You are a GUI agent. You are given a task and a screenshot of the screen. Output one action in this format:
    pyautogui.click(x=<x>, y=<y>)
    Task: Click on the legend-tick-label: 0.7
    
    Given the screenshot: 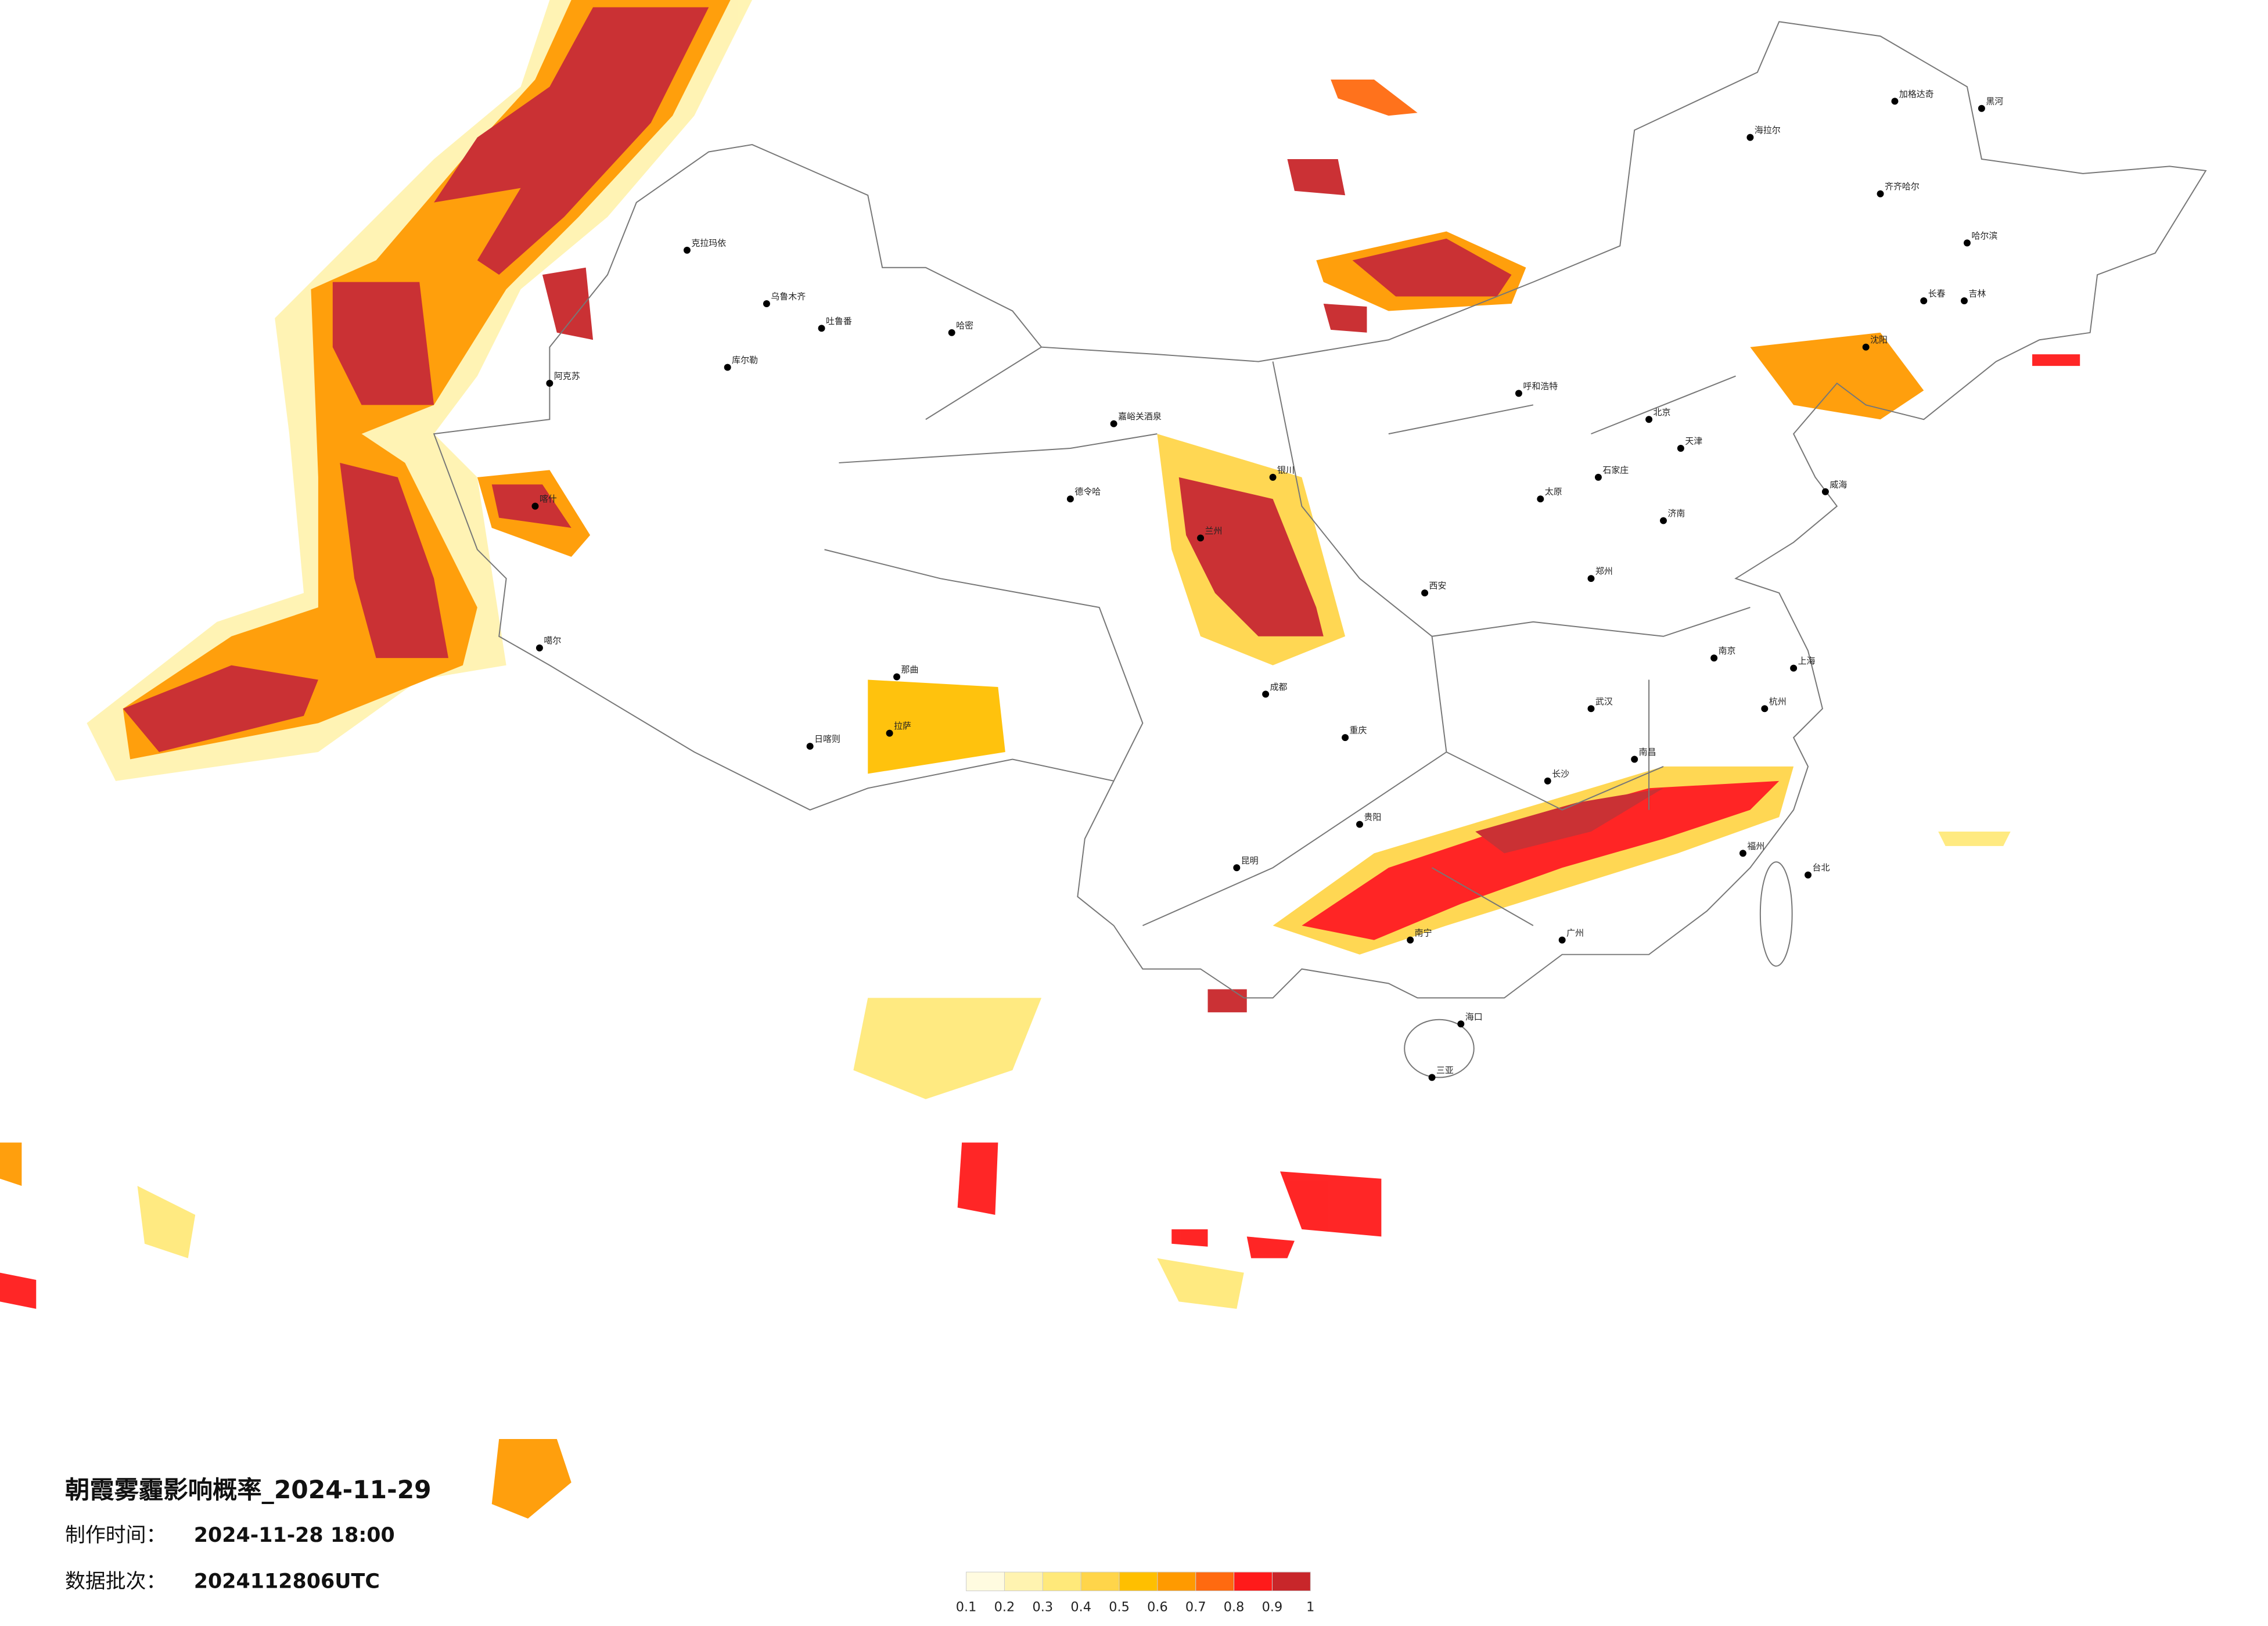 What is the action you would take?
    pyautogui.click(x=1195, y=1606)
    